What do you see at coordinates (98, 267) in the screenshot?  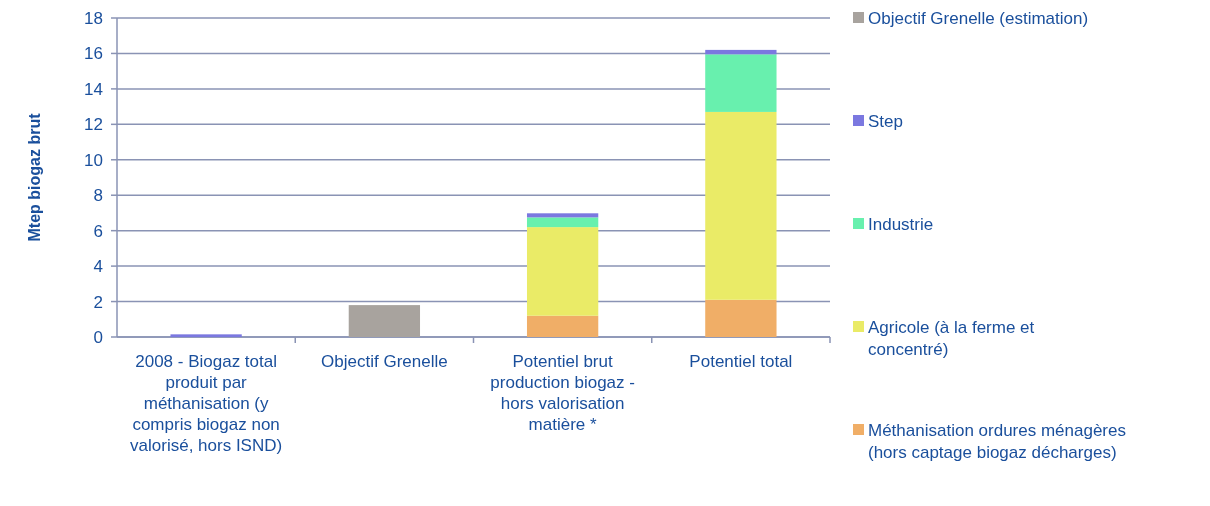 I see `y-tick-label: 4` at bounding box center [98, 267].